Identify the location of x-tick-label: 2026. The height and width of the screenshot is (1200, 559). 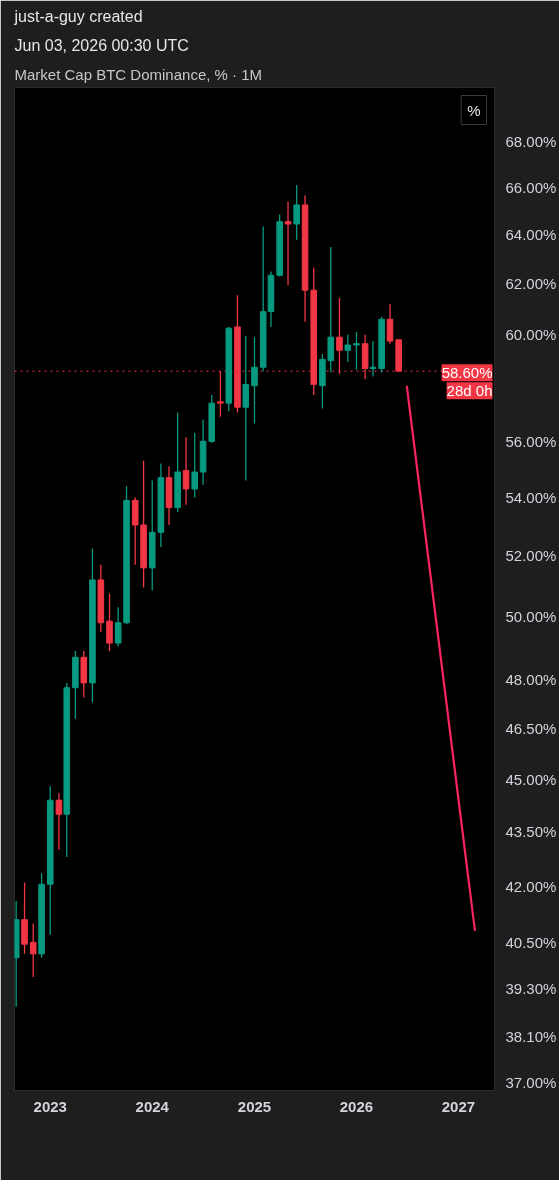
(356, 1106).